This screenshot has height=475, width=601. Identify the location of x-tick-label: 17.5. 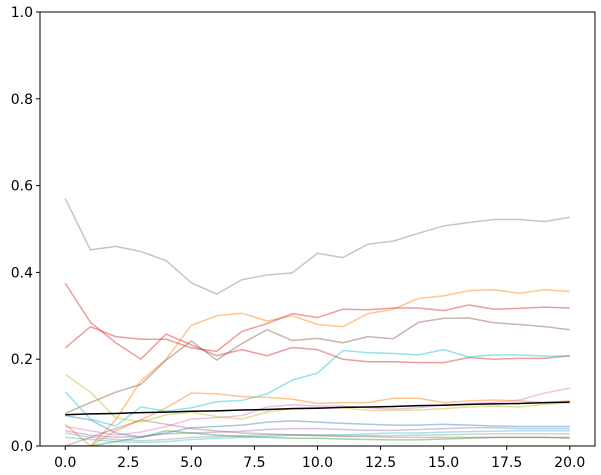
(506, 463).